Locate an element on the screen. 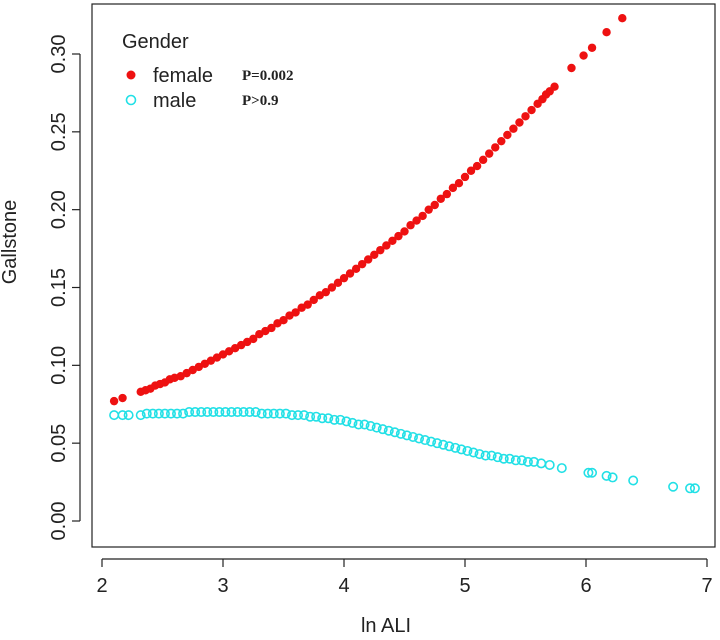 The height and width of the screenshot is (640, 720). x-axis-title: ln ALI is located at coordinates (386, 626).